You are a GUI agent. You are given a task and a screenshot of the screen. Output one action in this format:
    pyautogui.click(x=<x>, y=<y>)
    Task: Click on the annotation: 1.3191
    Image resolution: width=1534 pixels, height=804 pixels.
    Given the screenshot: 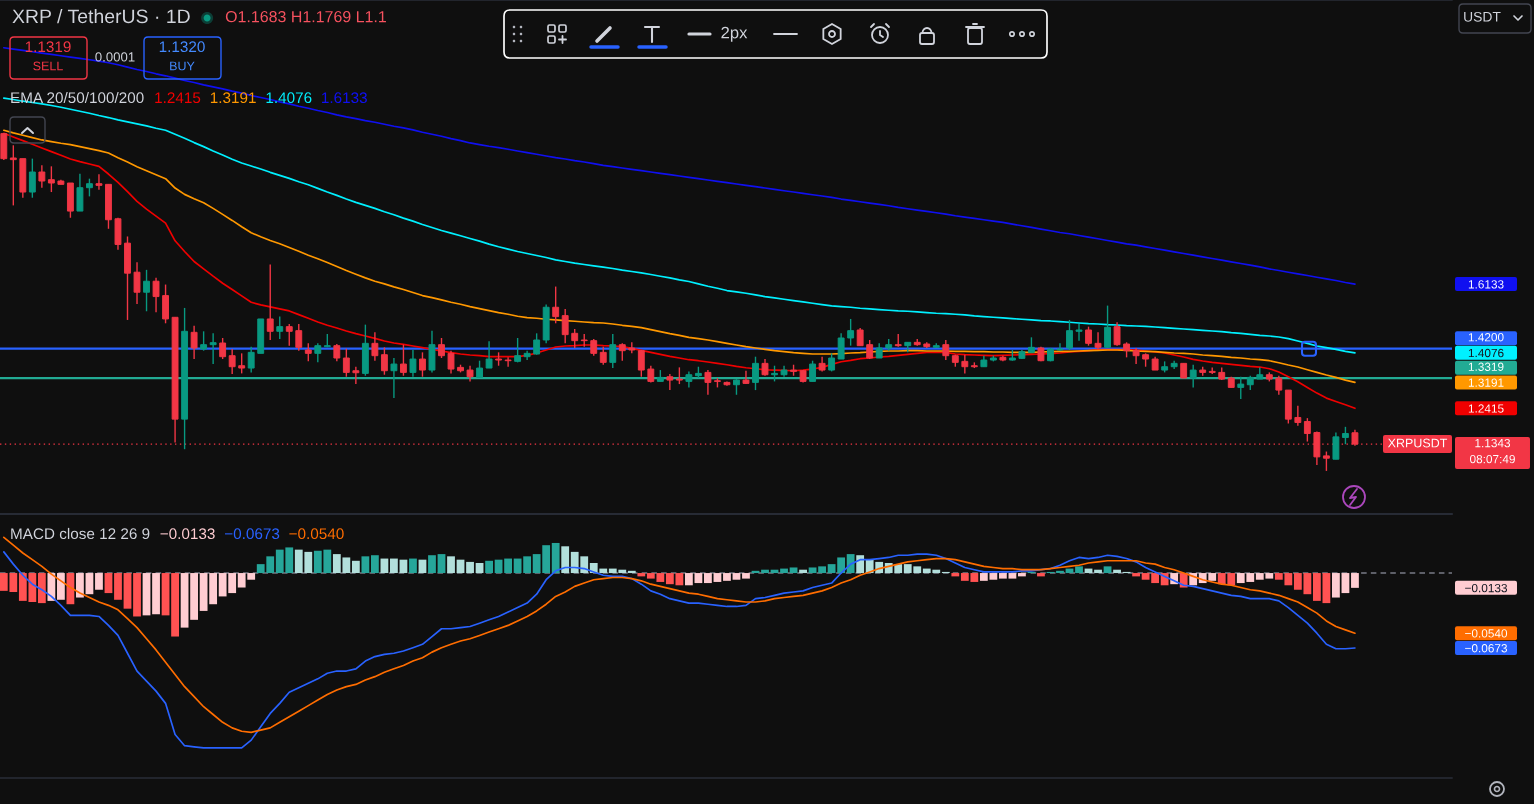 What is the action you would take?
    pyautogui.click(x=233, y=98)
    